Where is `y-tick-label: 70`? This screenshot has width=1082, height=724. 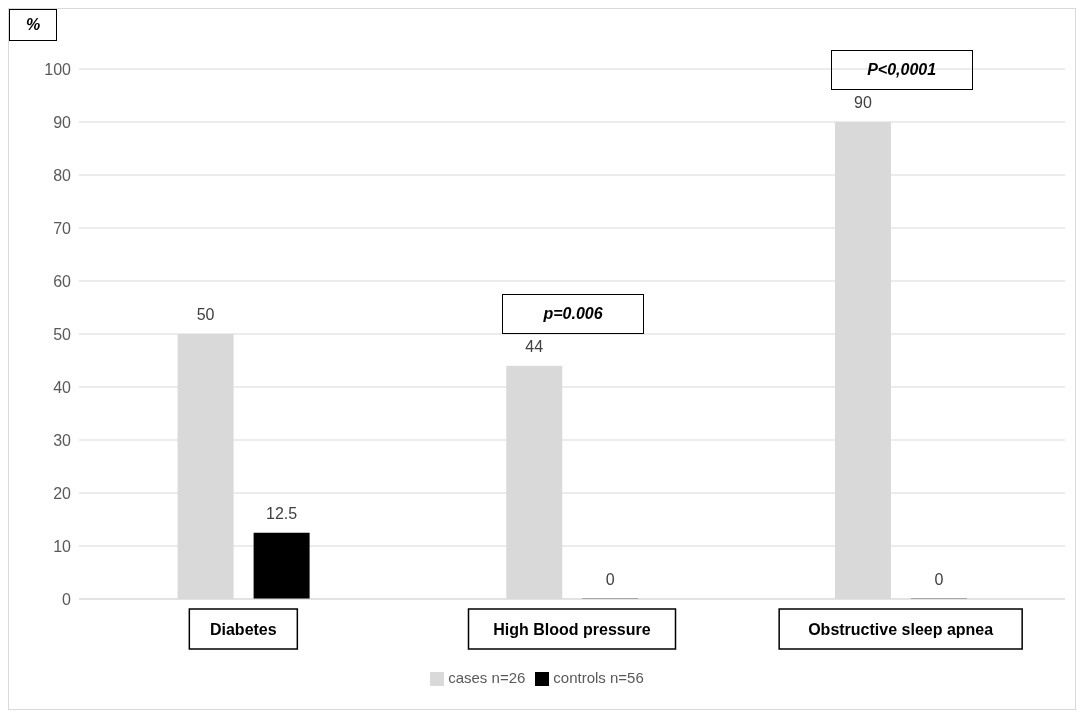 y-tick-label: 70 is located at coordinates (62, 228).